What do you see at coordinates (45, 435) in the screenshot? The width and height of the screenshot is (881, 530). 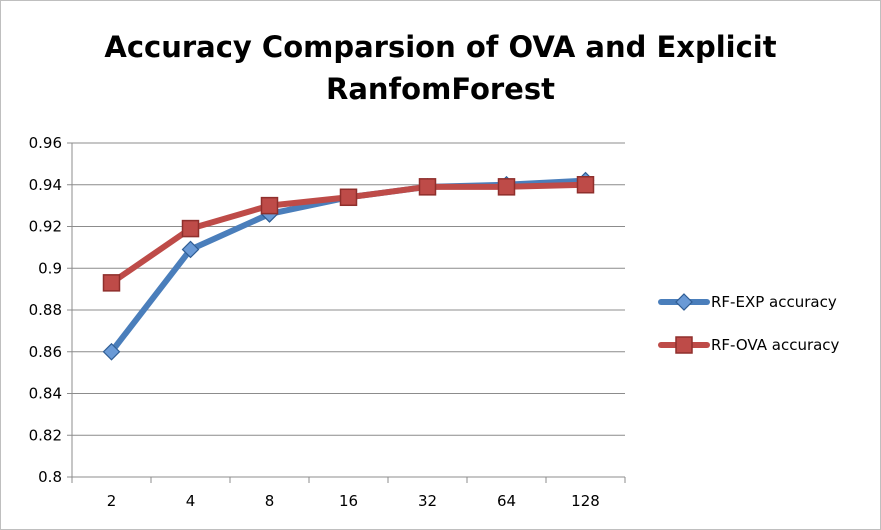 I see `ytick-label-0.82: 0.82` at bounding box center [45, 435].